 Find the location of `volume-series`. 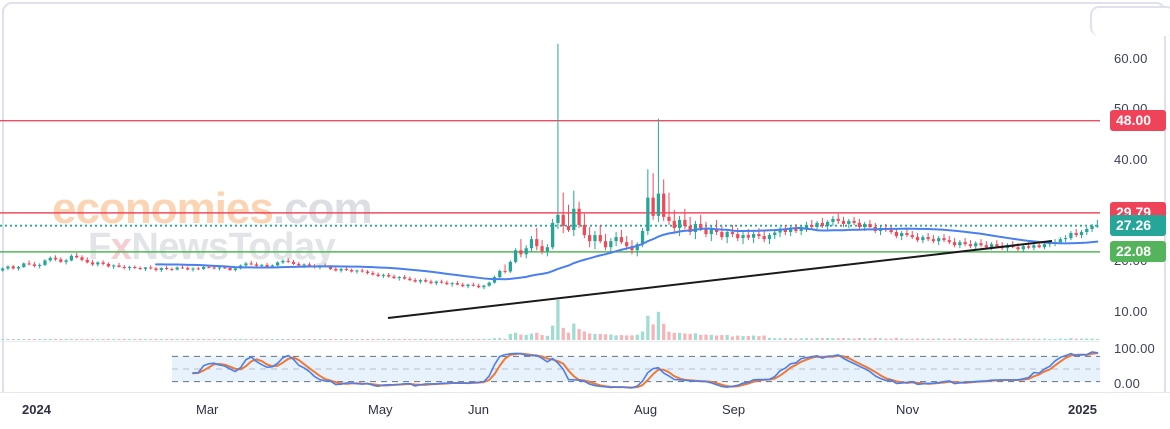

volume-series is located at coordinates (550, 320).